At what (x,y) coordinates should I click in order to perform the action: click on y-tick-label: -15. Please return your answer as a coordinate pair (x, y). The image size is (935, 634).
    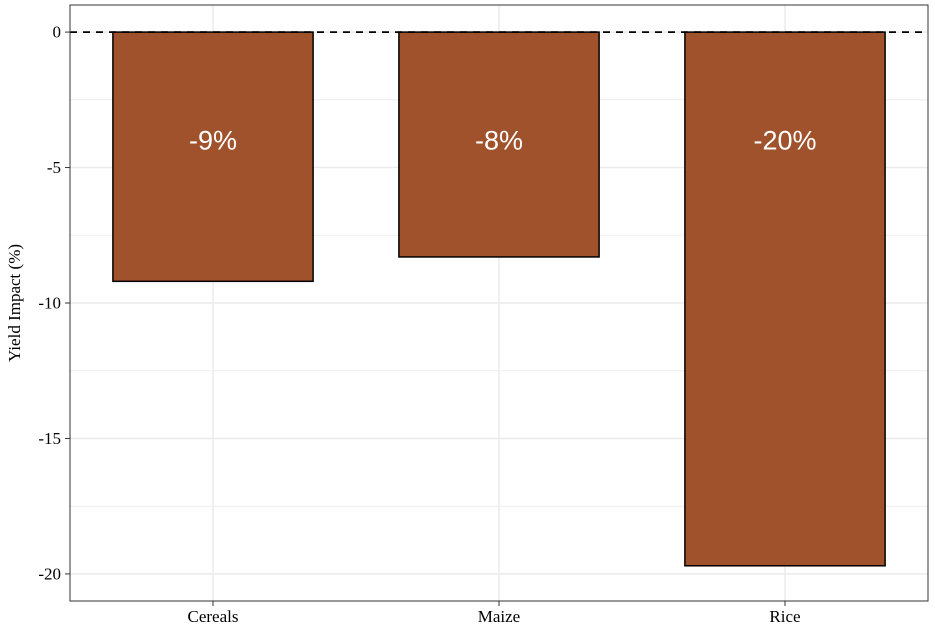
    Looking at the image, I should click on (49, 438).